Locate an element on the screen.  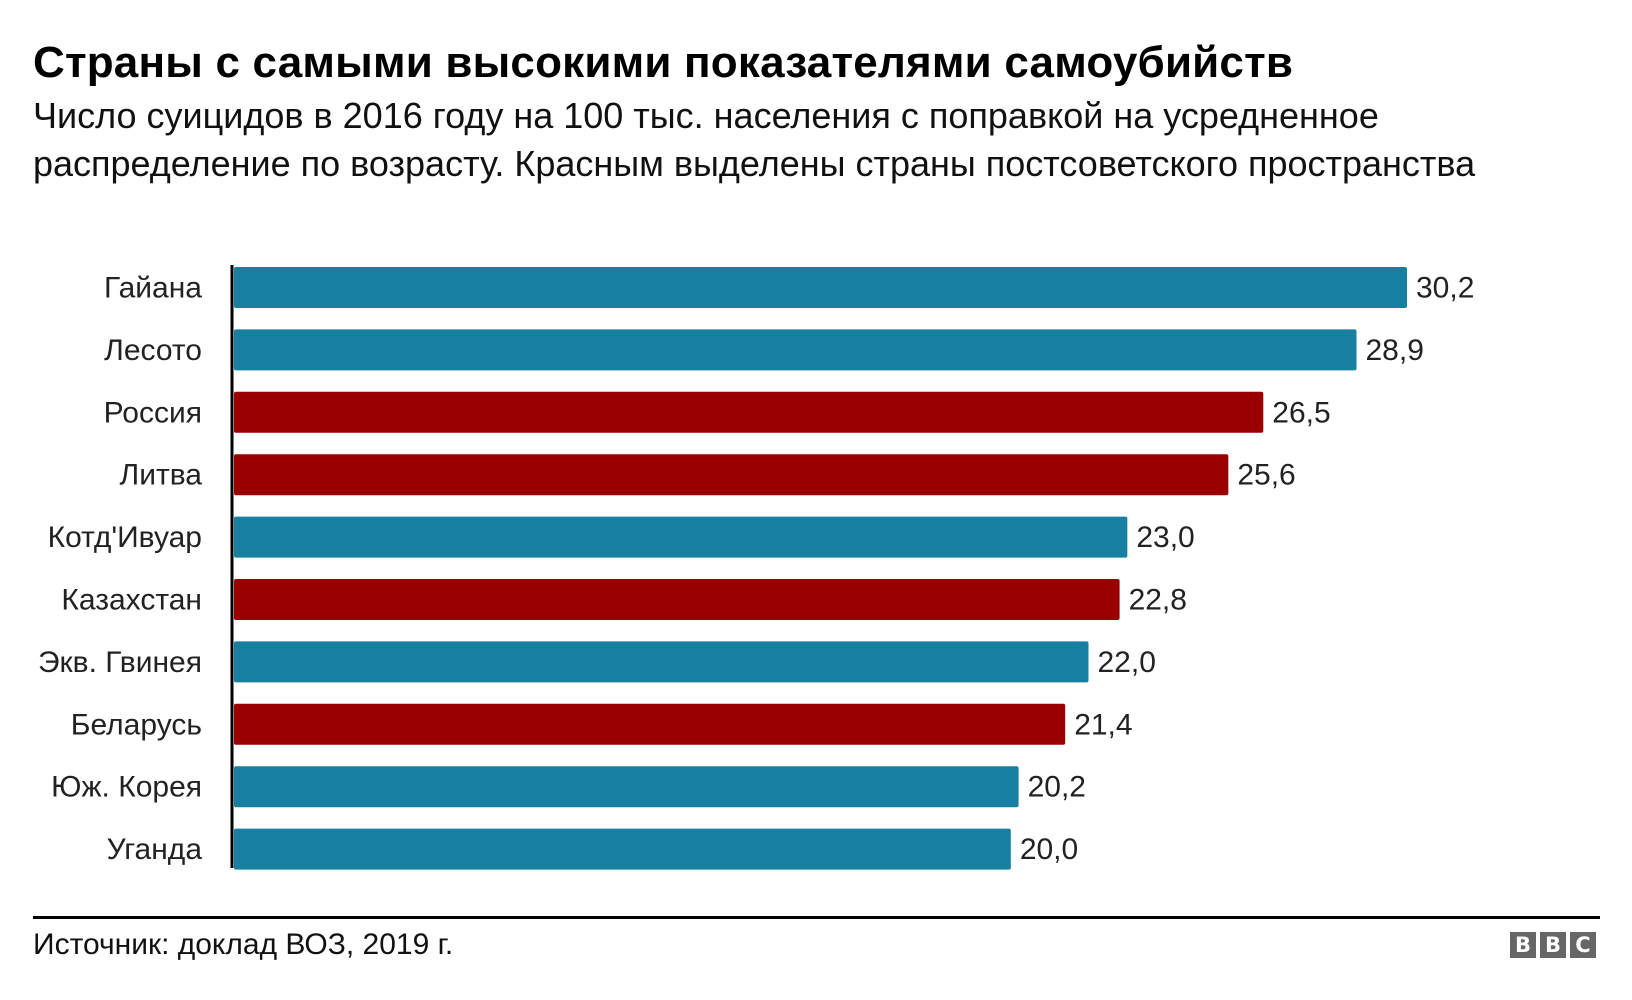
value-label: 21,4 is located at coordinates (1103, 724).